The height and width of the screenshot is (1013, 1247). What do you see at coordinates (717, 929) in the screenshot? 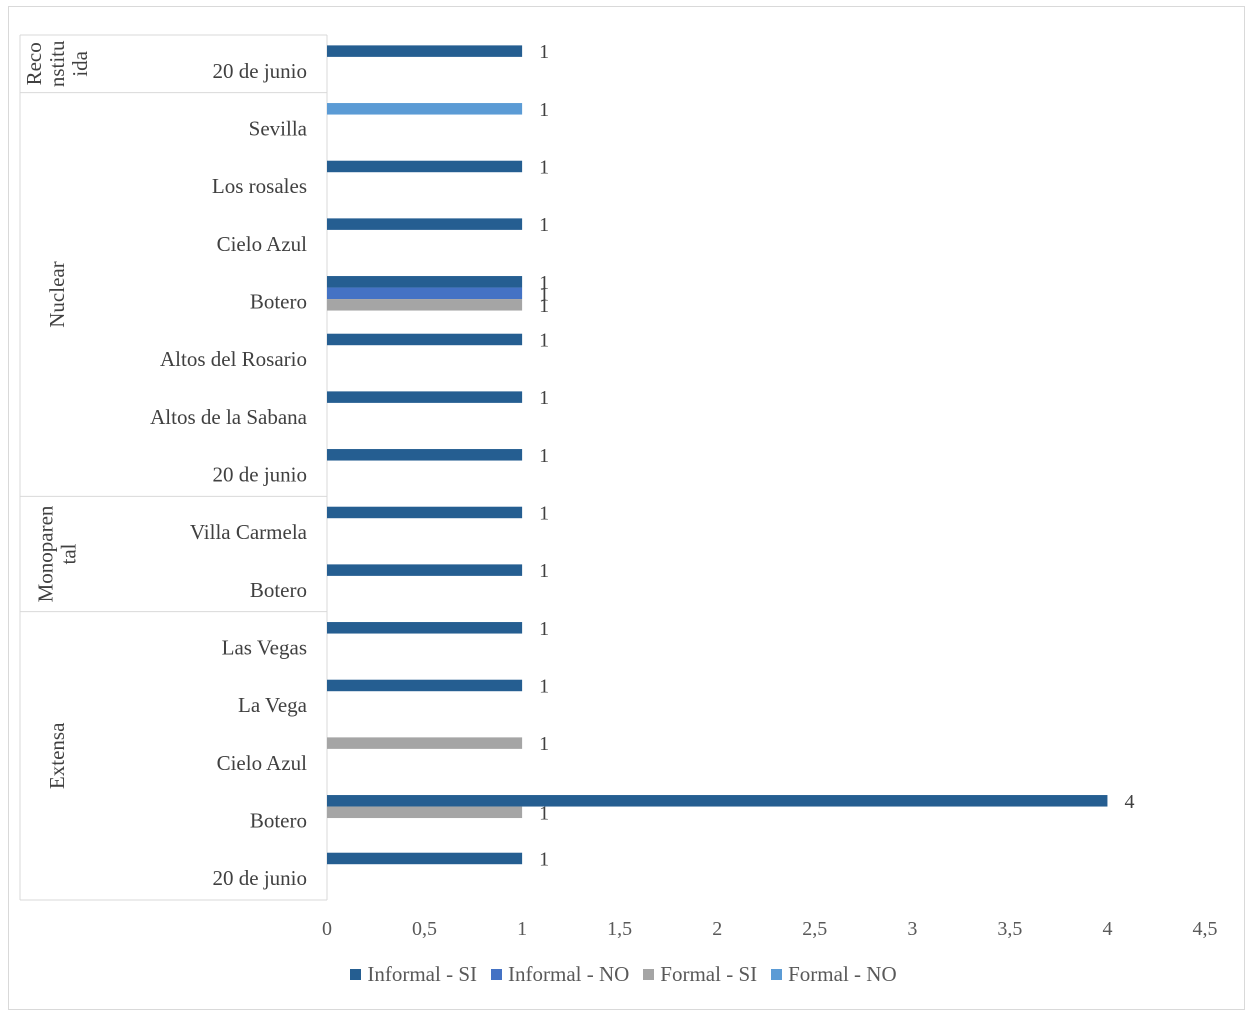
I see `x-tick-label: 2` at bounding box center [717, 929].